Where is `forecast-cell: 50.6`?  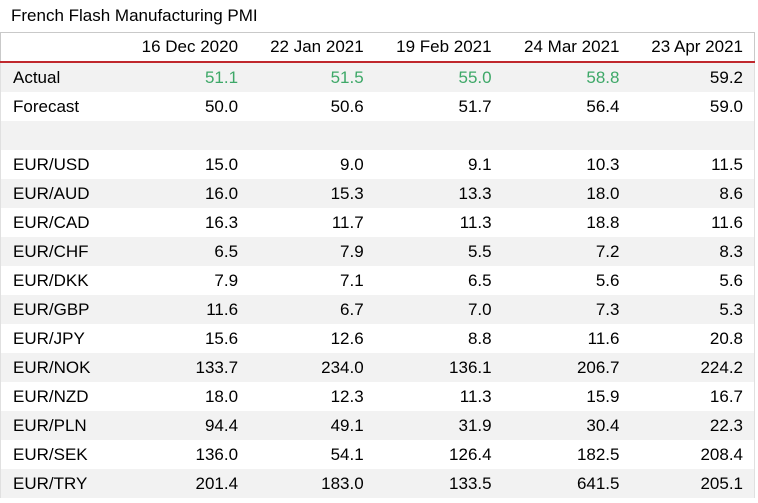 forecast-cell: 50.6 is located at coordinates (312, 106).